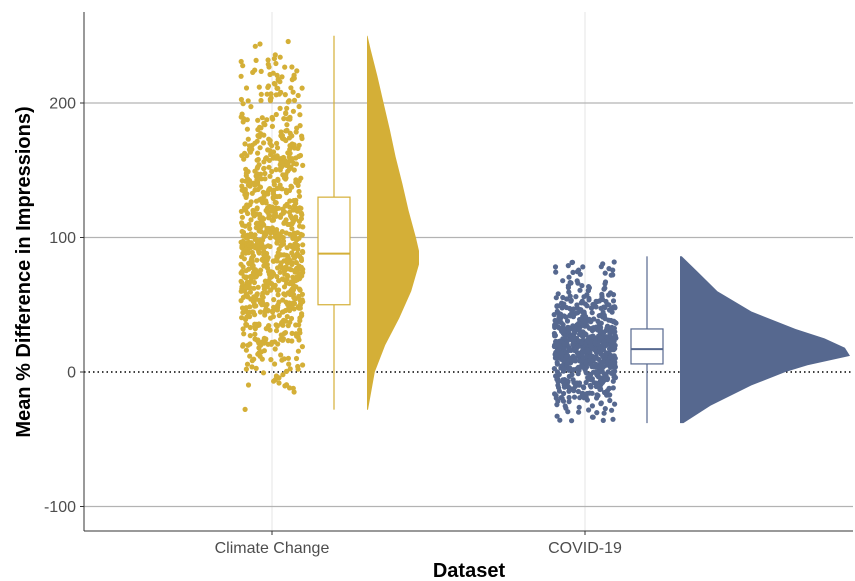 The height and width of the screenshot is (581, 855). What do you see at coordinates (585, 548) in the screenshot?
I see `x-tick-label: COVID-19` at bounding box center [585, 548].